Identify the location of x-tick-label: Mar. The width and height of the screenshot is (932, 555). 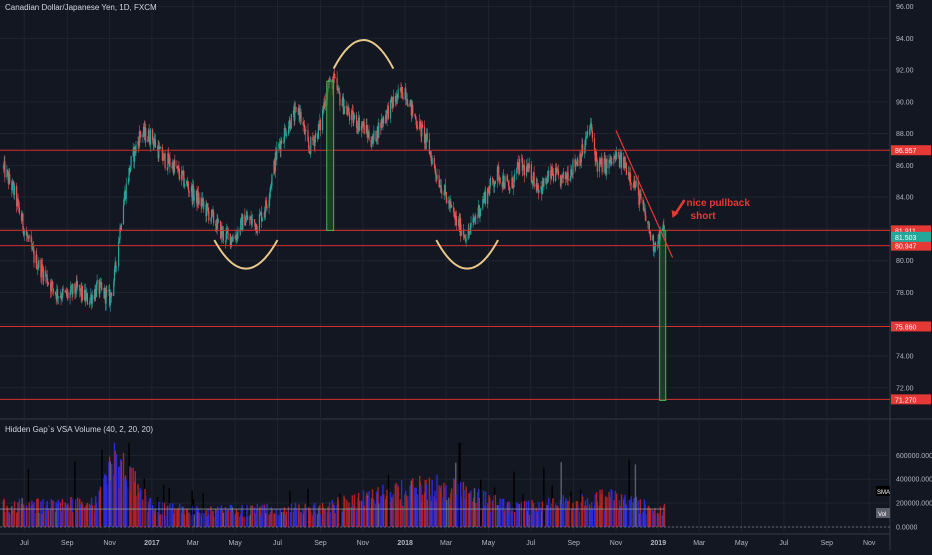
(446, 543).